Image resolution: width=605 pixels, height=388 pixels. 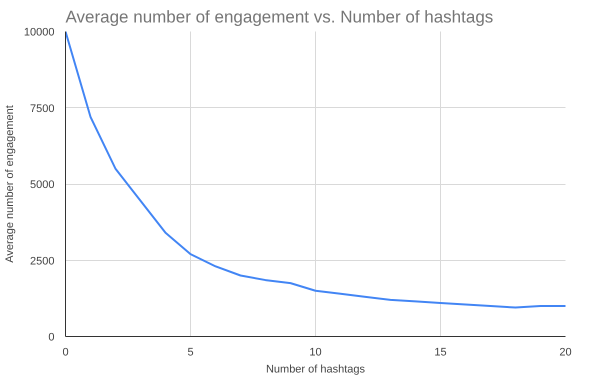 I want to click on y-tick-label: 5000, so click(x=42, y=185).